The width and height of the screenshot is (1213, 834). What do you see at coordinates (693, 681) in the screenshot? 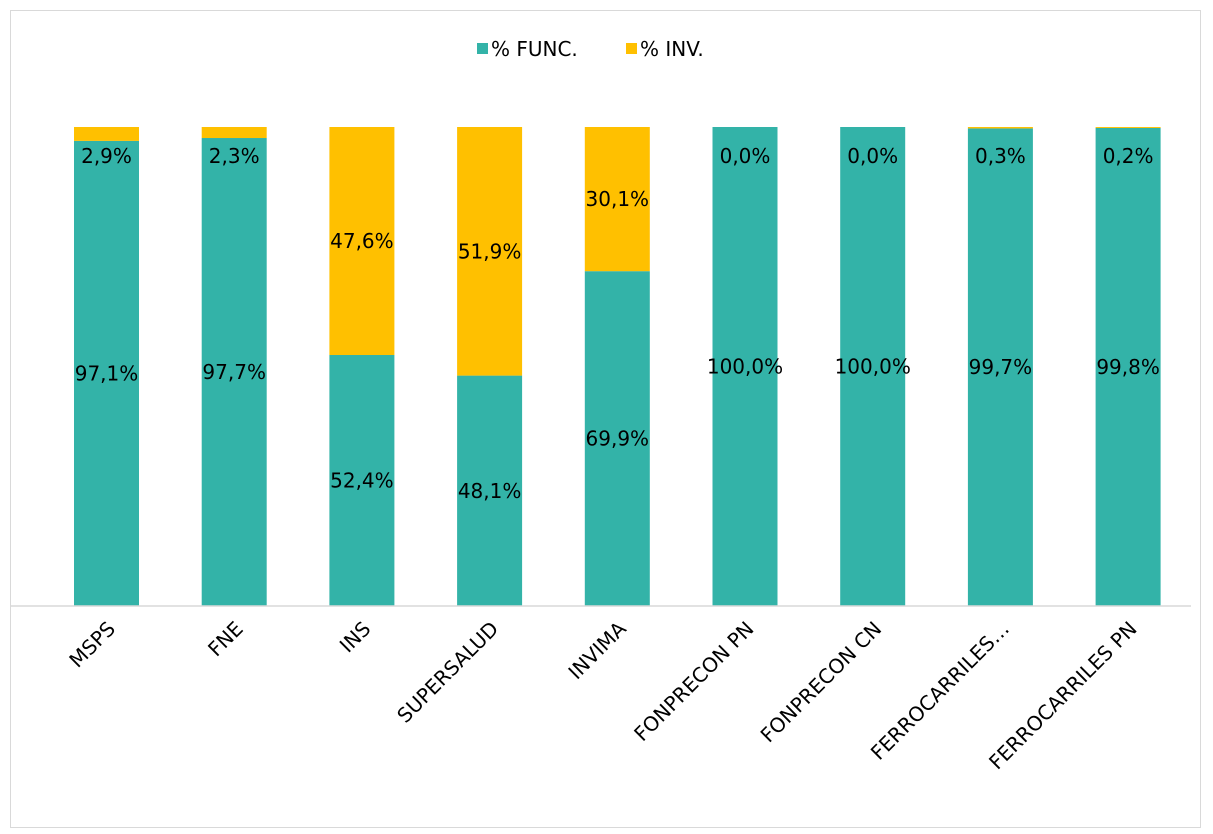
I see `x-tick-label-5: FONPRECON PN` at bounding box center [693, 681].